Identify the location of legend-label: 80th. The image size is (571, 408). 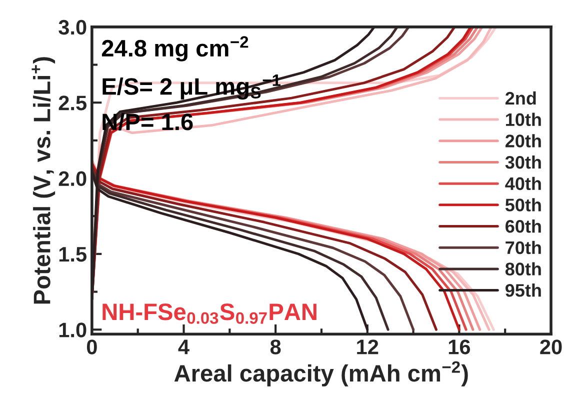
(523, 269).